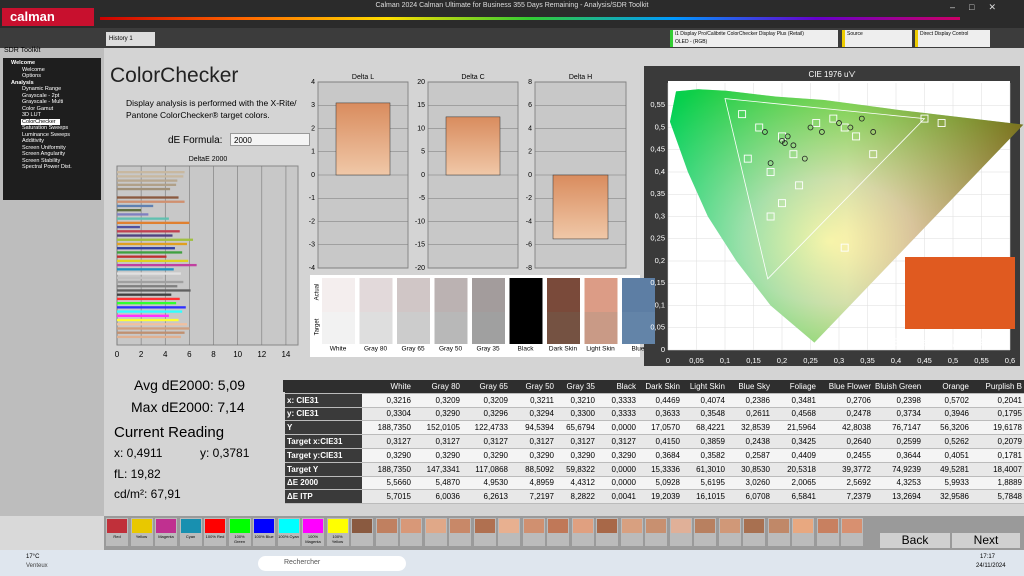 Image resolution: width=1024 pixels, height=576 pixels. I want to click on patch-name: Magenta, so click(166, 536).